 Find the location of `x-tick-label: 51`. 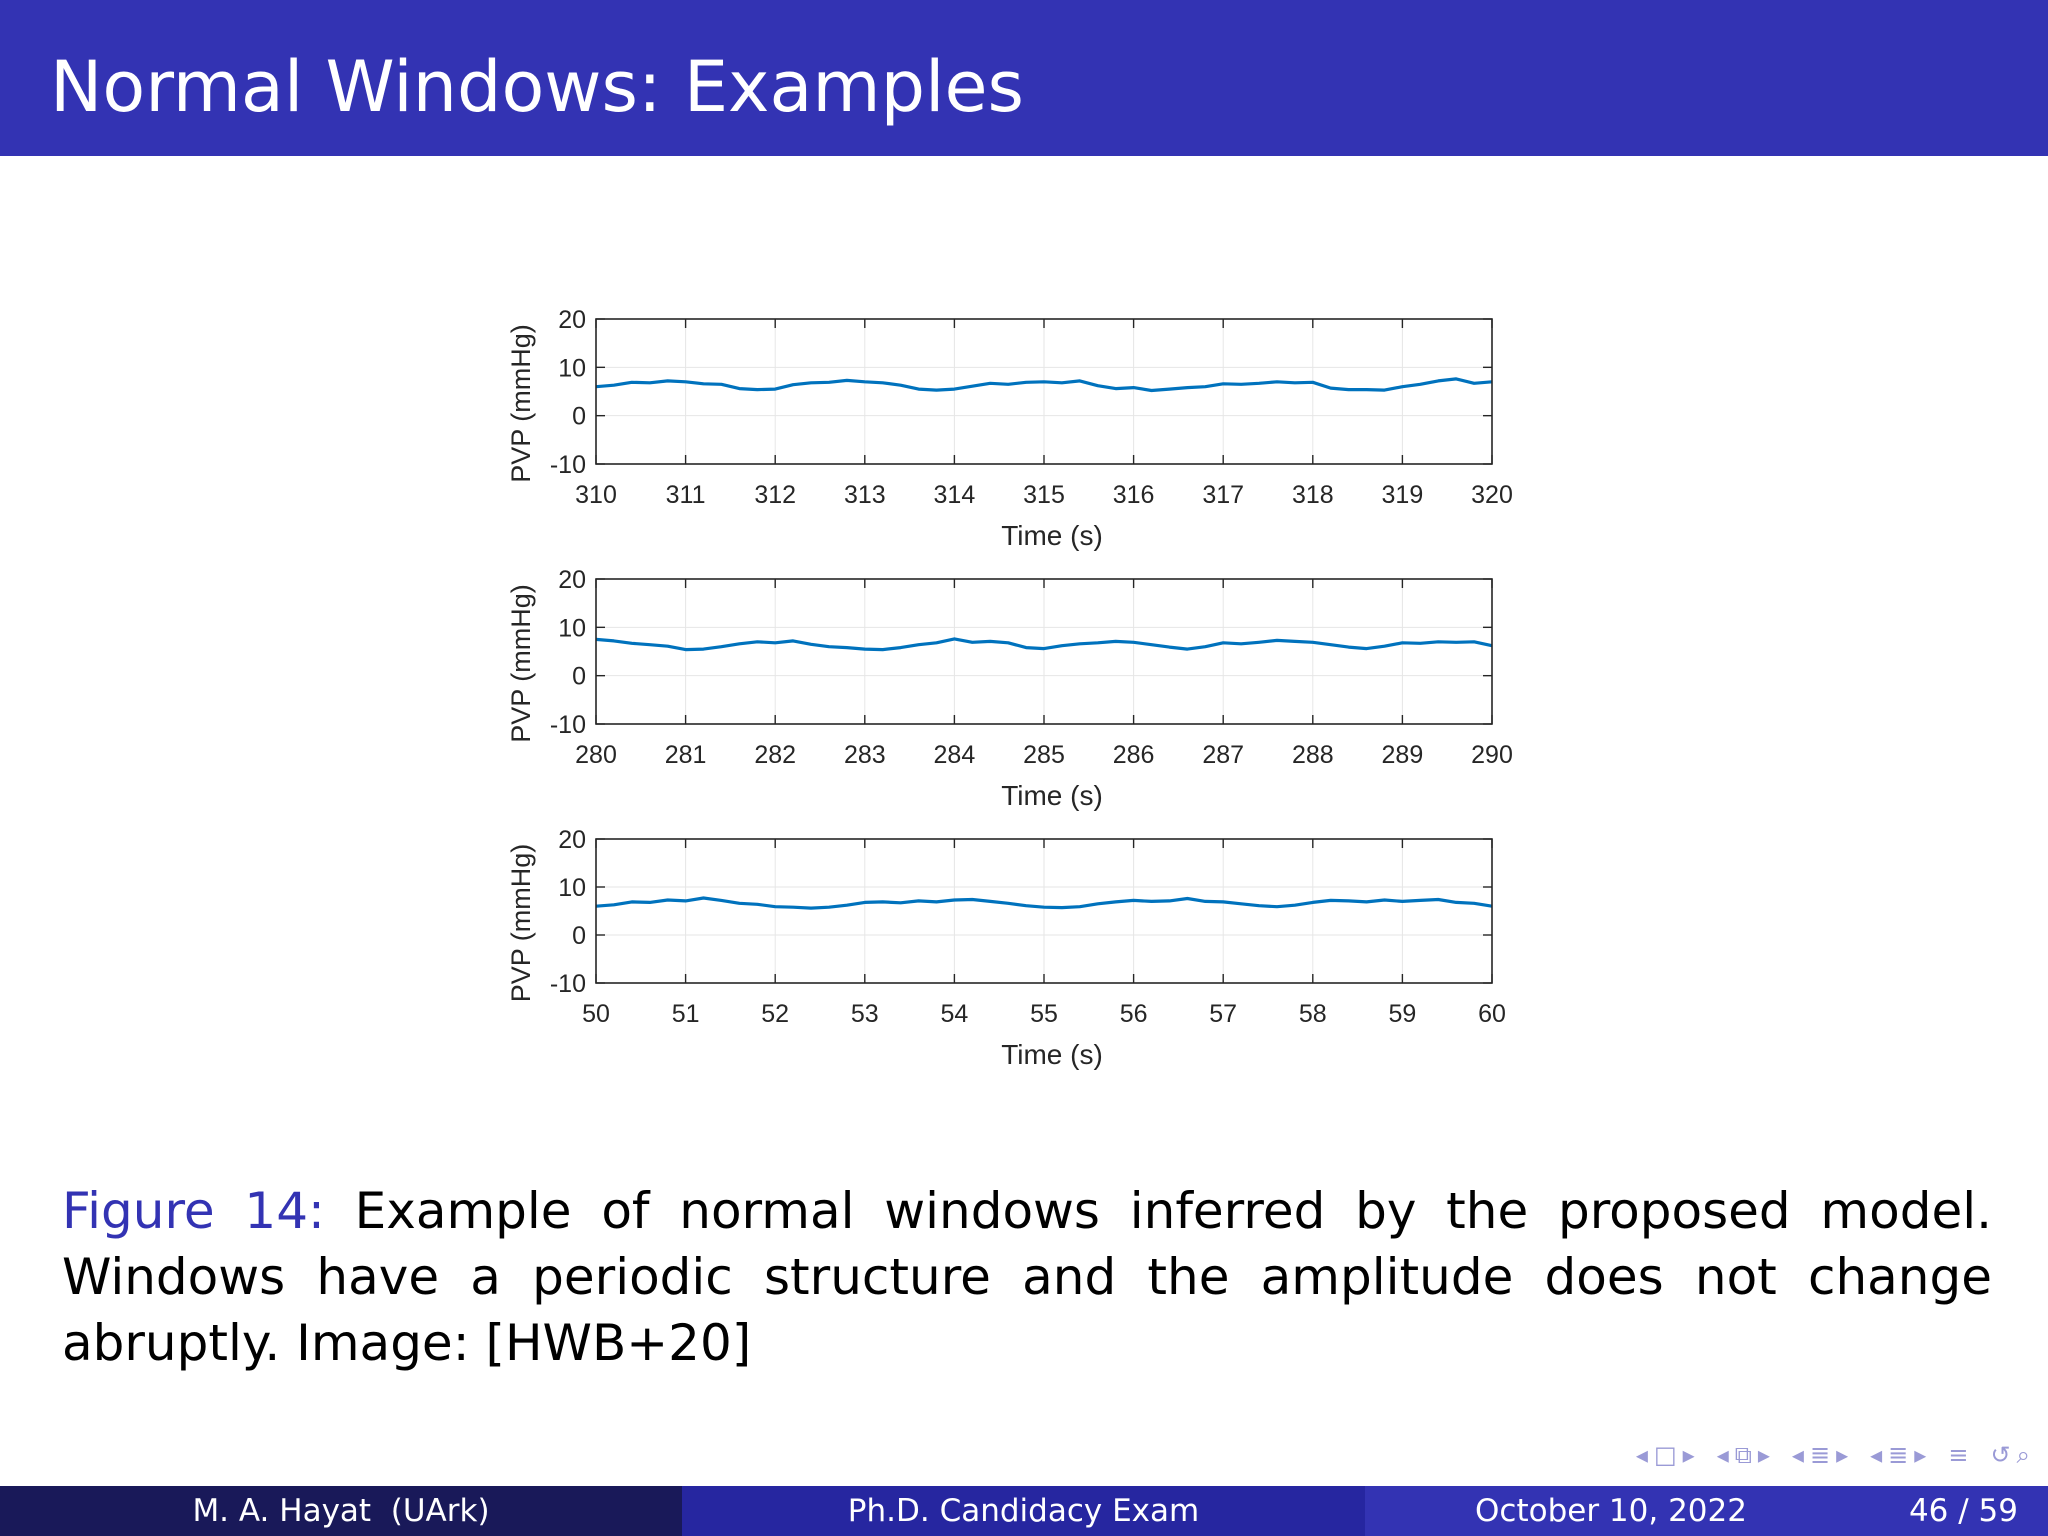

x-tick-label: 51 is located at coordinates (686, 1014).